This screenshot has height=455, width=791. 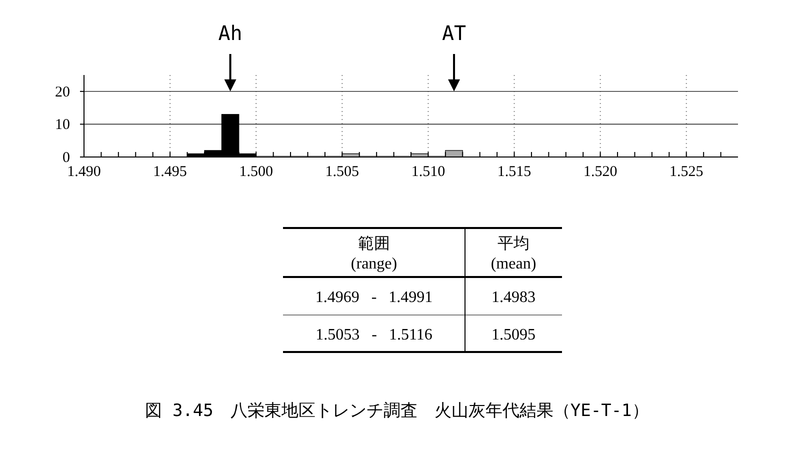 What do you see at coordinates (62, 125) in the screenshot?
I see `y-tick-label: 10` at bounding box center [62, 125].